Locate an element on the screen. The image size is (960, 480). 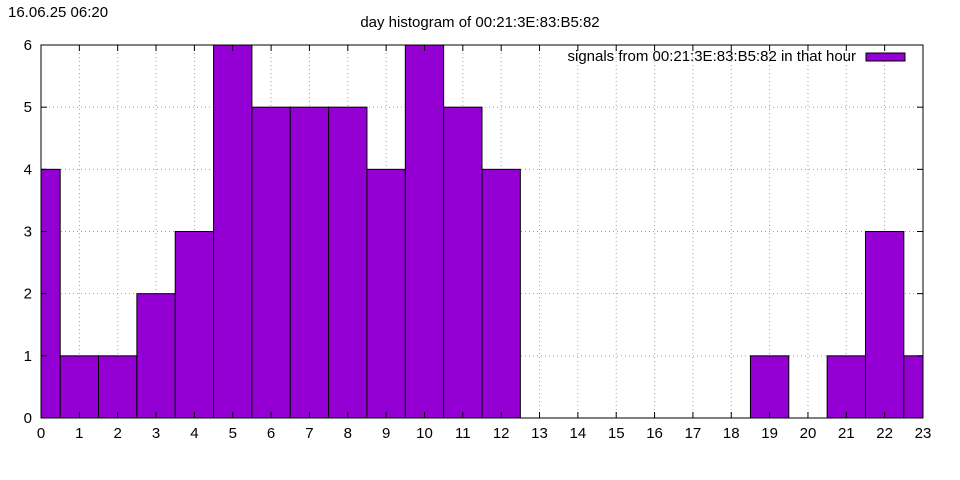
x-tick-label: 20 is located at coordinates (808, 433).